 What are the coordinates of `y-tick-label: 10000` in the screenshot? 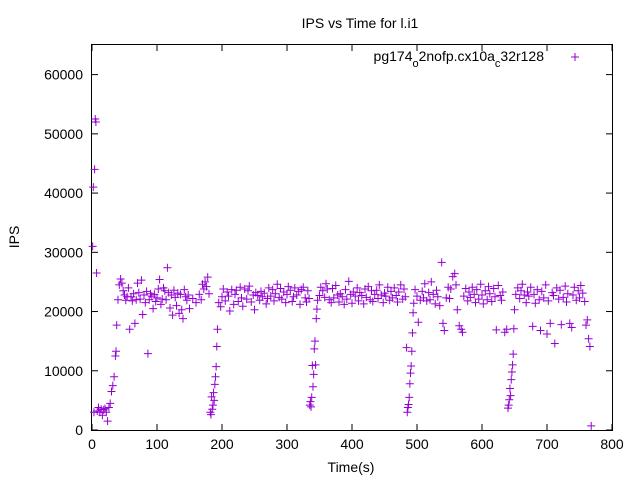 It's located at (63, 371).